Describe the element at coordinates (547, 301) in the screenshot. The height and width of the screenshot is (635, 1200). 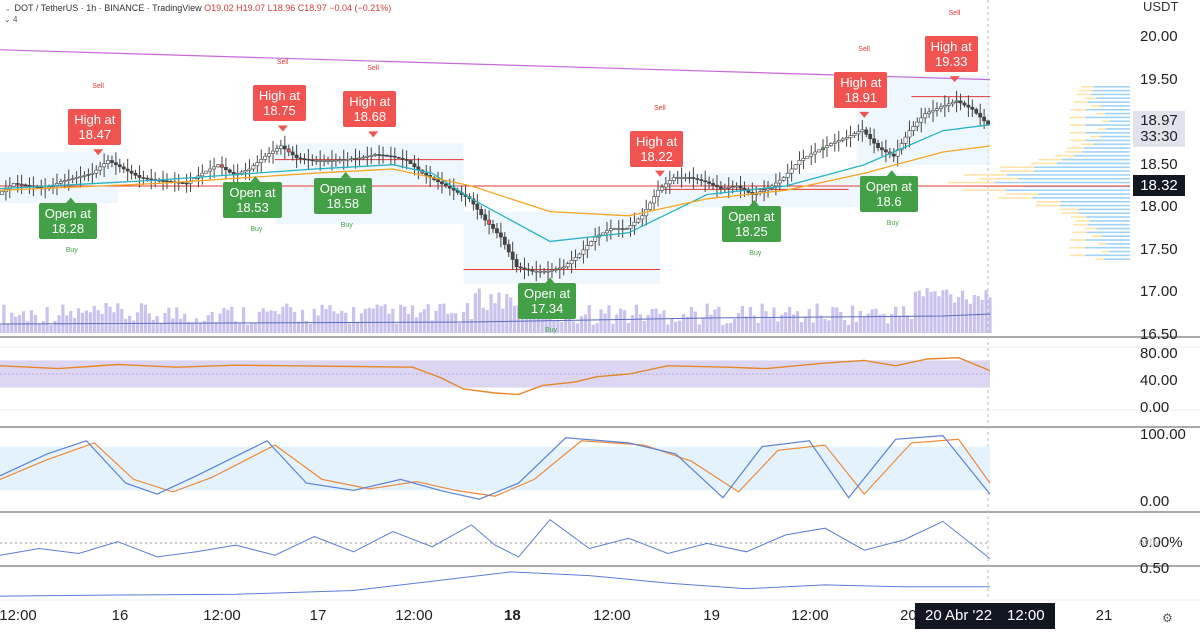
I see `buy-signal-label: Open at 17.34` at that location.